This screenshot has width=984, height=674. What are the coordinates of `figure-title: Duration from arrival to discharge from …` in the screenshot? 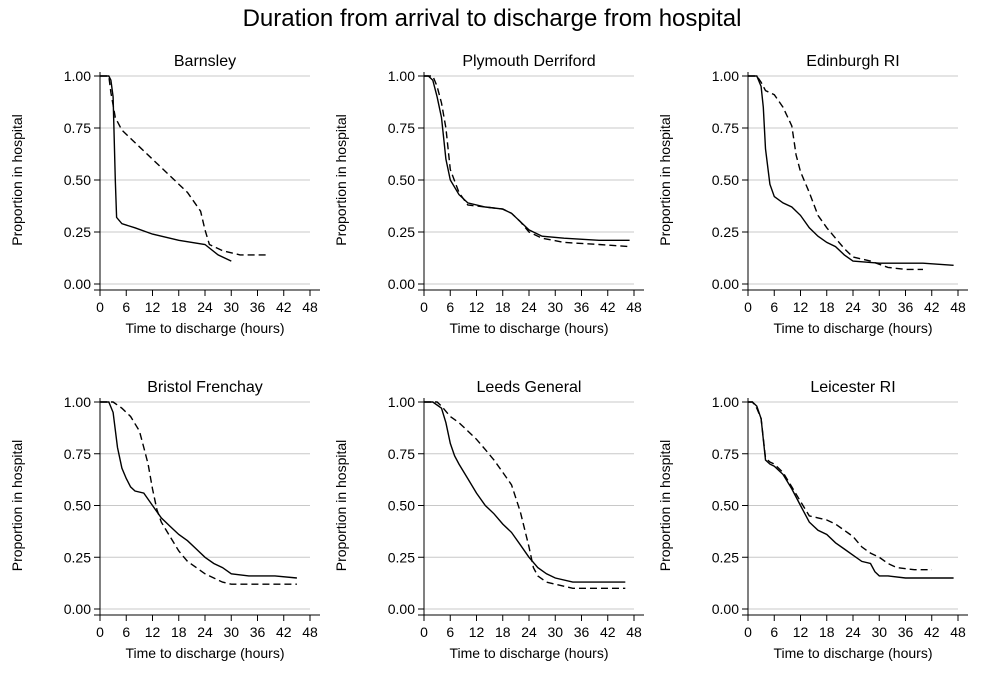 It's located at (492, 18).